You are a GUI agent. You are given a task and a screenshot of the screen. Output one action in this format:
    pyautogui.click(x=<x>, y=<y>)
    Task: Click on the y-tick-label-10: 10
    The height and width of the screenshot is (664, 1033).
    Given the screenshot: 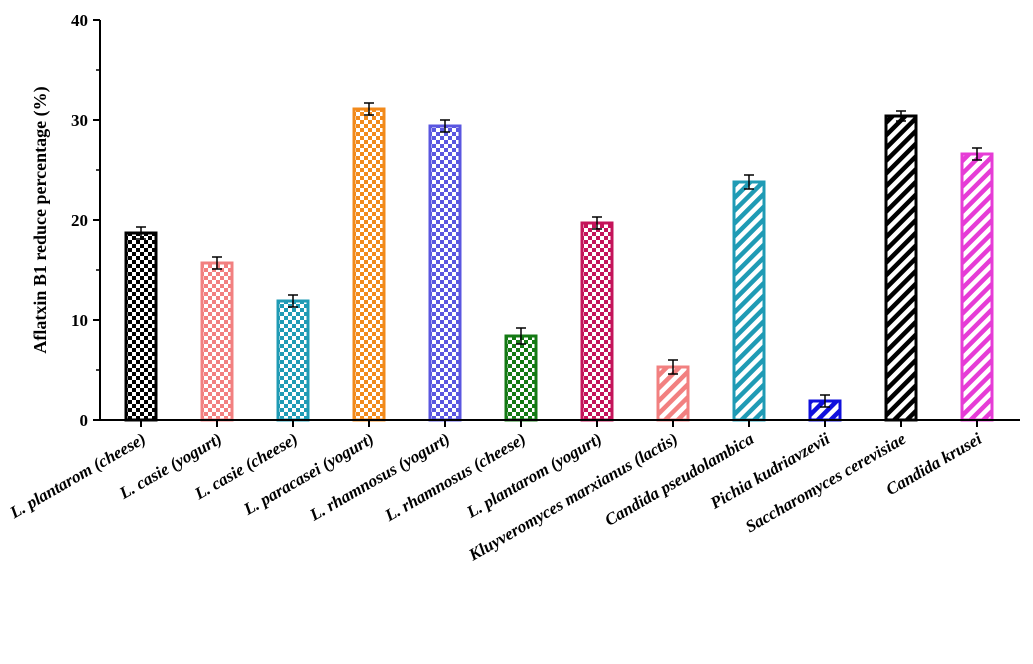 What is the action you would take?
    pyautogui.click(x=79, y=320)
    